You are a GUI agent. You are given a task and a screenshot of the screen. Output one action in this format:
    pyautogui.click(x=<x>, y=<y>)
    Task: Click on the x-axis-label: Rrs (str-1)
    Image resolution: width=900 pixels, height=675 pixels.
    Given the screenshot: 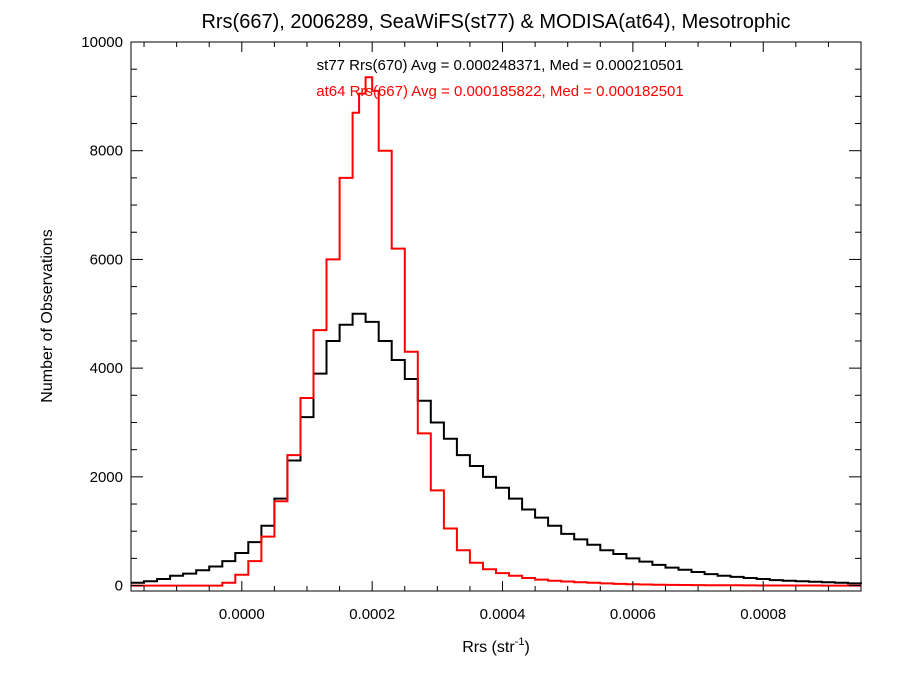 What is the action you would take?
    pyautogui.click(x=496, y=646)
    